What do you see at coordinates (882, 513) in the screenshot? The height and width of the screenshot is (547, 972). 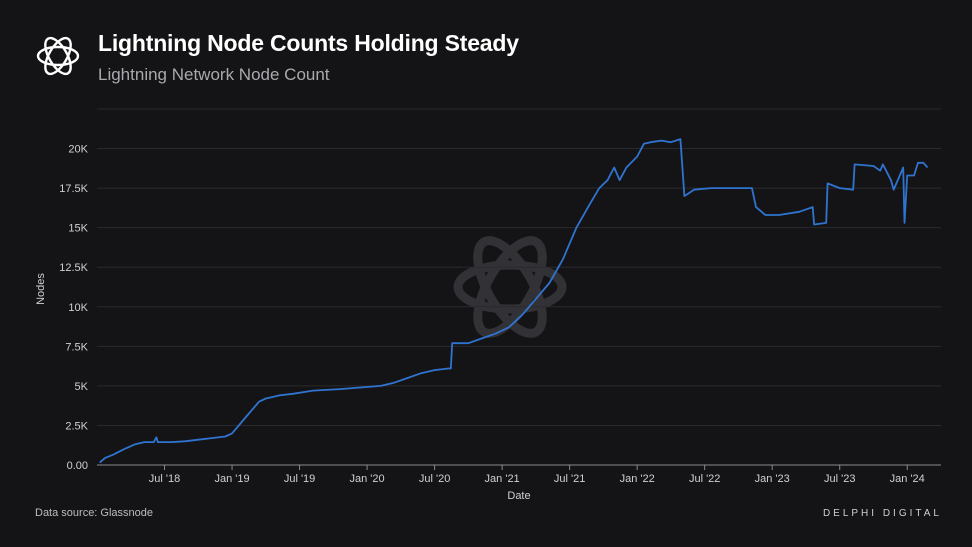 I see `brand-wordmark: DELPHI DIGITAL` at bounding box center [882, 513].